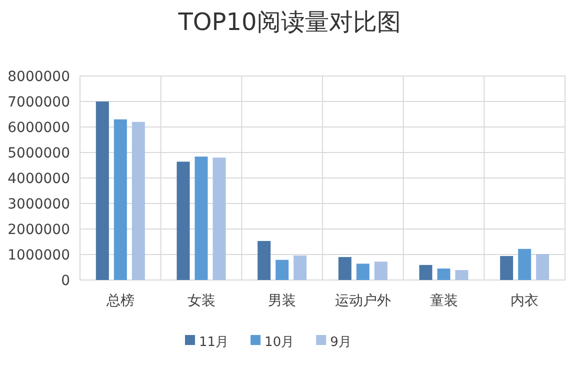 The image size is (579, 375). I want to click on y-tick-label: 8000000, so click(39, 77).